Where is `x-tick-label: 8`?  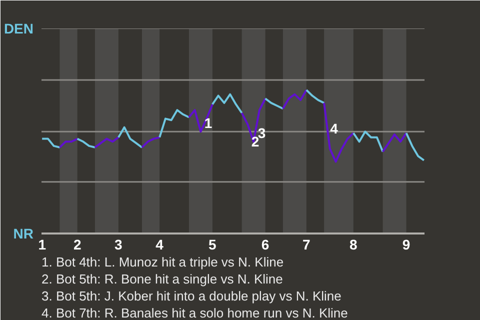
x-tick-label: 8 is located at coordinates (354, 244).